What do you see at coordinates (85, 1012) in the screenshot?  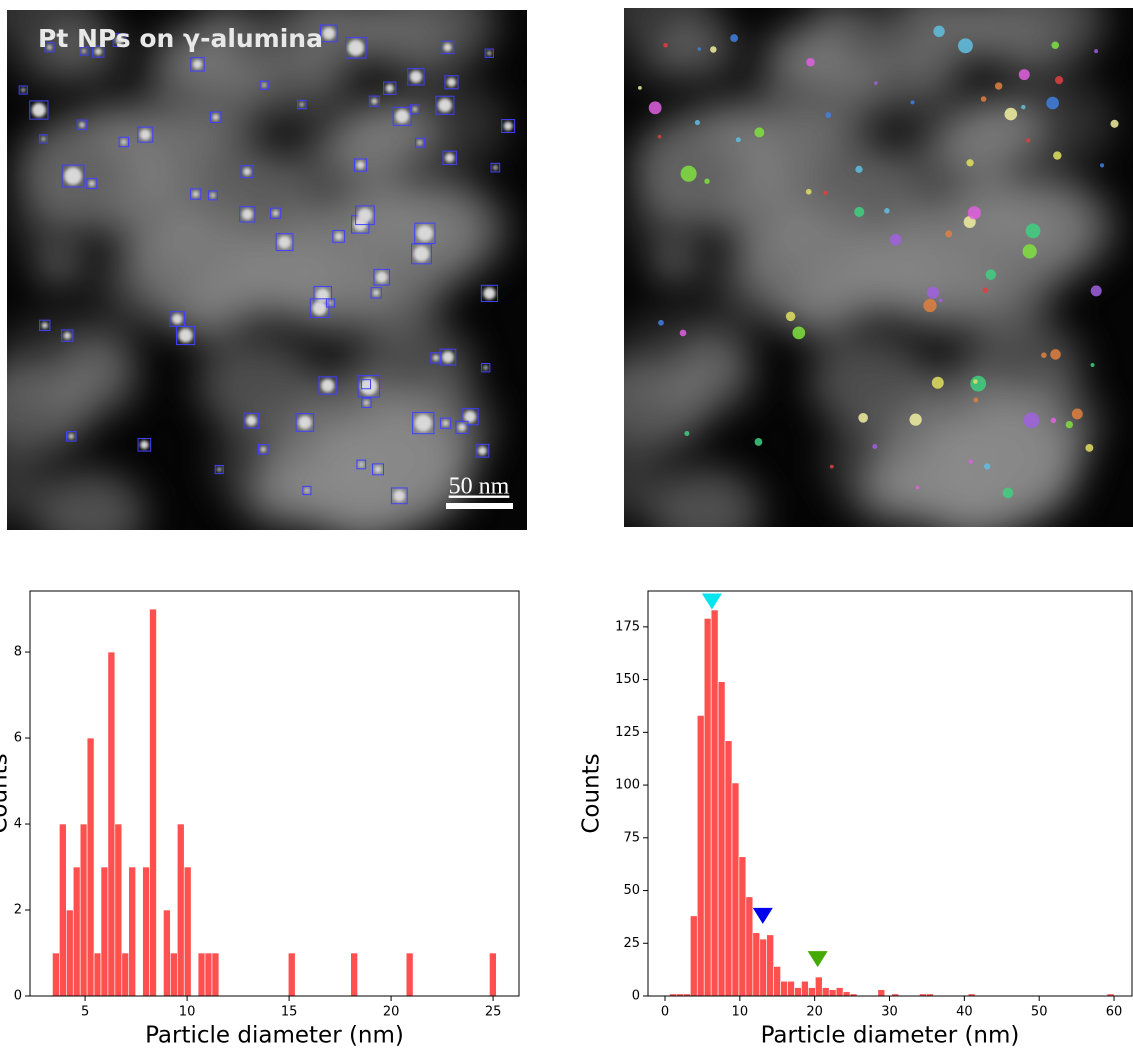 I see `x-tick-label: 5` at bounding box center [85, 1012].